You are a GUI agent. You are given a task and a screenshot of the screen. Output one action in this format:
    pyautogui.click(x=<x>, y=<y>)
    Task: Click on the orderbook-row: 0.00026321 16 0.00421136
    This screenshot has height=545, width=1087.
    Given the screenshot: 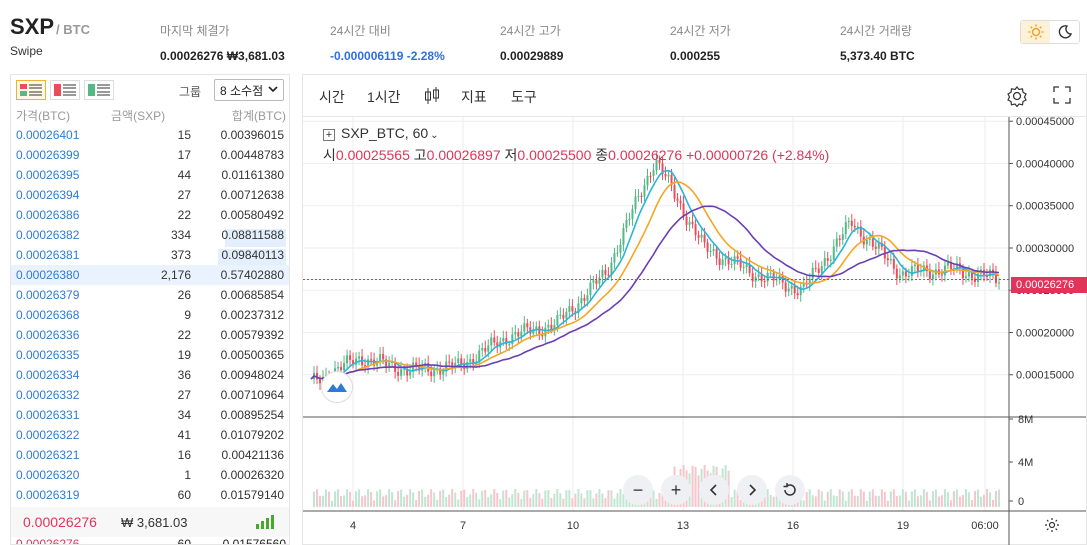 What is the action you would take?
    pyautogui.click(x=150, y=455)
    